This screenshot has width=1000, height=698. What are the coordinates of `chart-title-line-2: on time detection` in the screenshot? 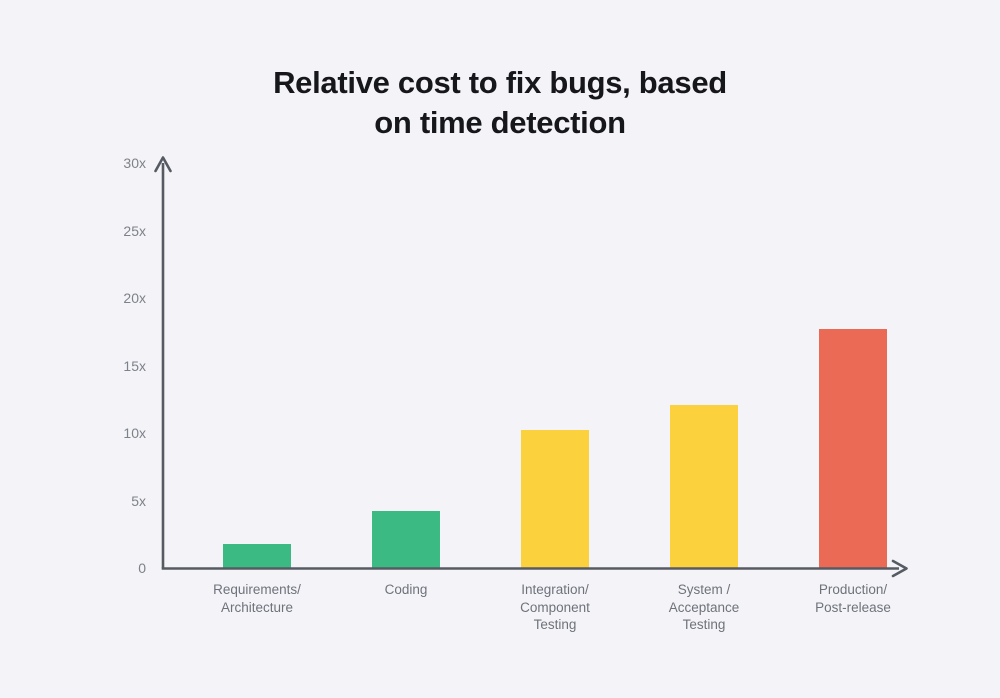 It's located at (500, 122).